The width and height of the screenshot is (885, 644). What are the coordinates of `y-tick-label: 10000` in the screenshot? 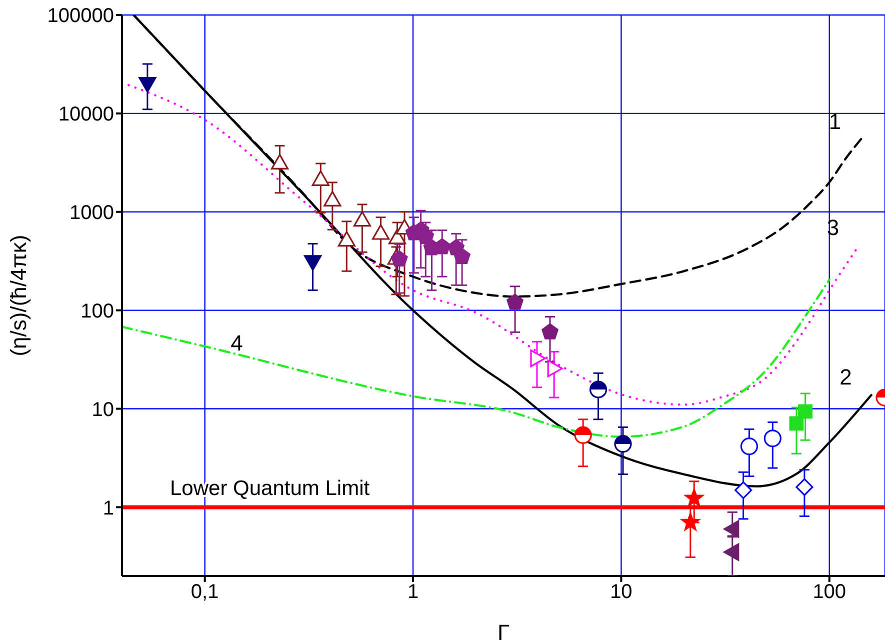 It's located at (86, 115).